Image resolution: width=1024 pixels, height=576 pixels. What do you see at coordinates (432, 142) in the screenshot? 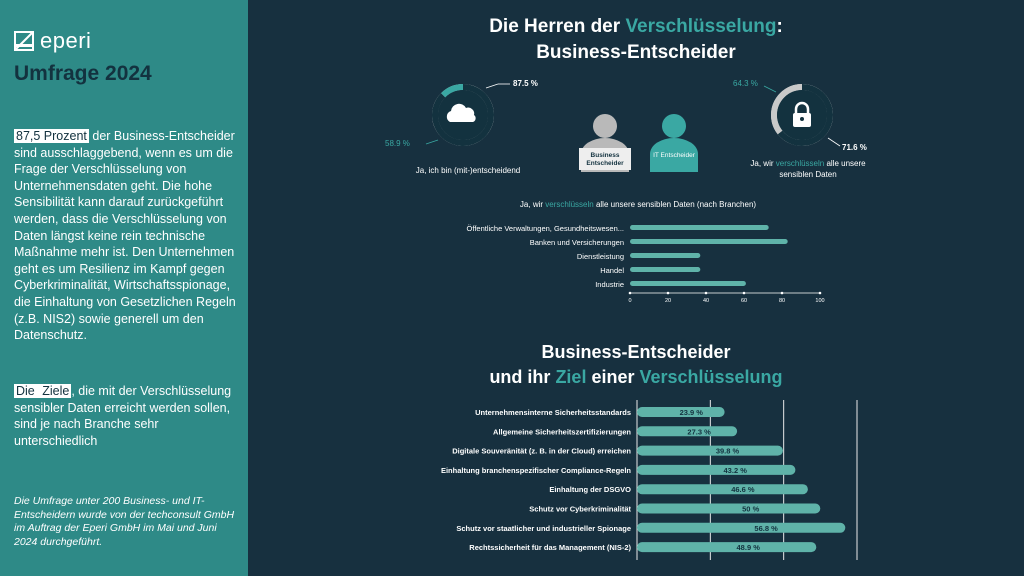
I see `donut-left-side-leader` at bounding box center [432, 142].